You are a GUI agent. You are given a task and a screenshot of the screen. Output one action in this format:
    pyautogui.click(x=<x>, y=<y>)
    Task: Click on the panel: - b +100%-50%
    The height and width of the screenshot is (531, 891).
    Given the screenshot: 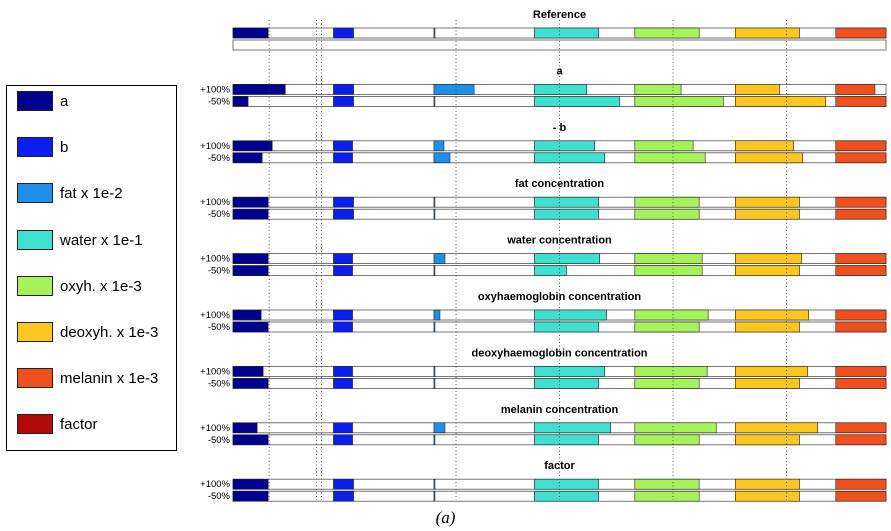 What is the action you would take?
    pyautogui.click(x=543, y=143)
    